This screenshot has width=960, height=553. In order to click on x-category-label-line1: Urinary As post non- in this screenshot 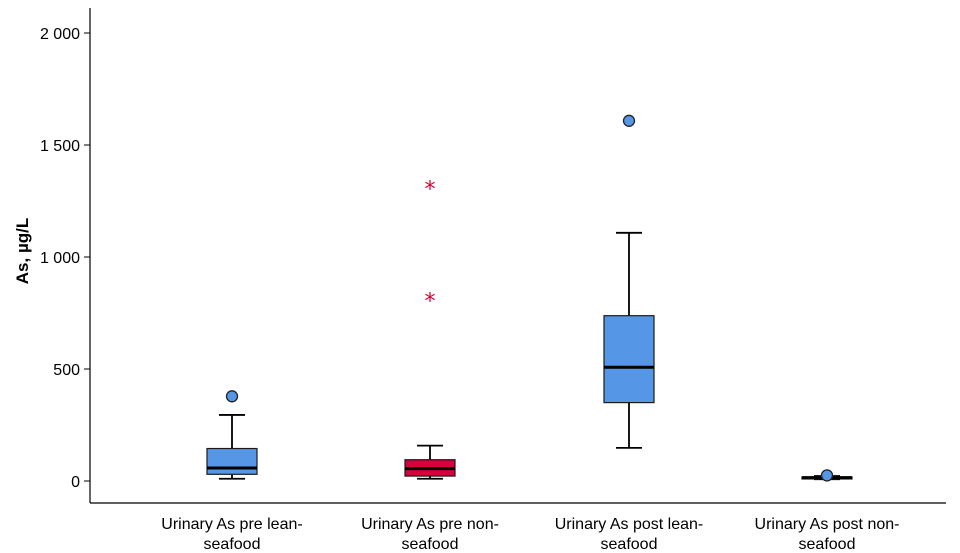, I will do `click(827, 524)`.